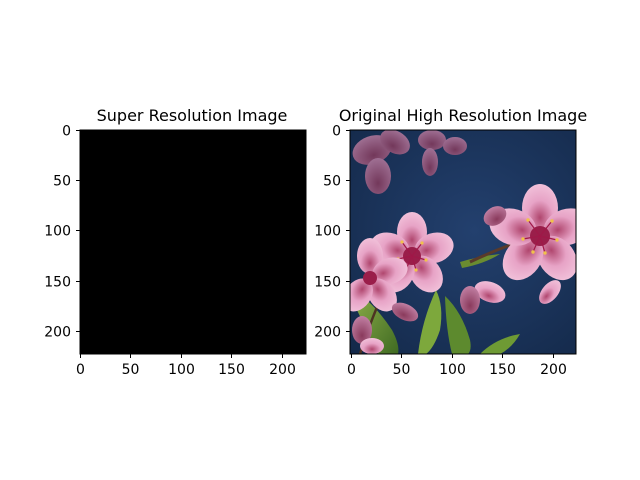  What do you see at coordinates (463, 115) in the screenshot?
I see `panel-title: Original High Resolution Image` at bounding box center [463, 115].